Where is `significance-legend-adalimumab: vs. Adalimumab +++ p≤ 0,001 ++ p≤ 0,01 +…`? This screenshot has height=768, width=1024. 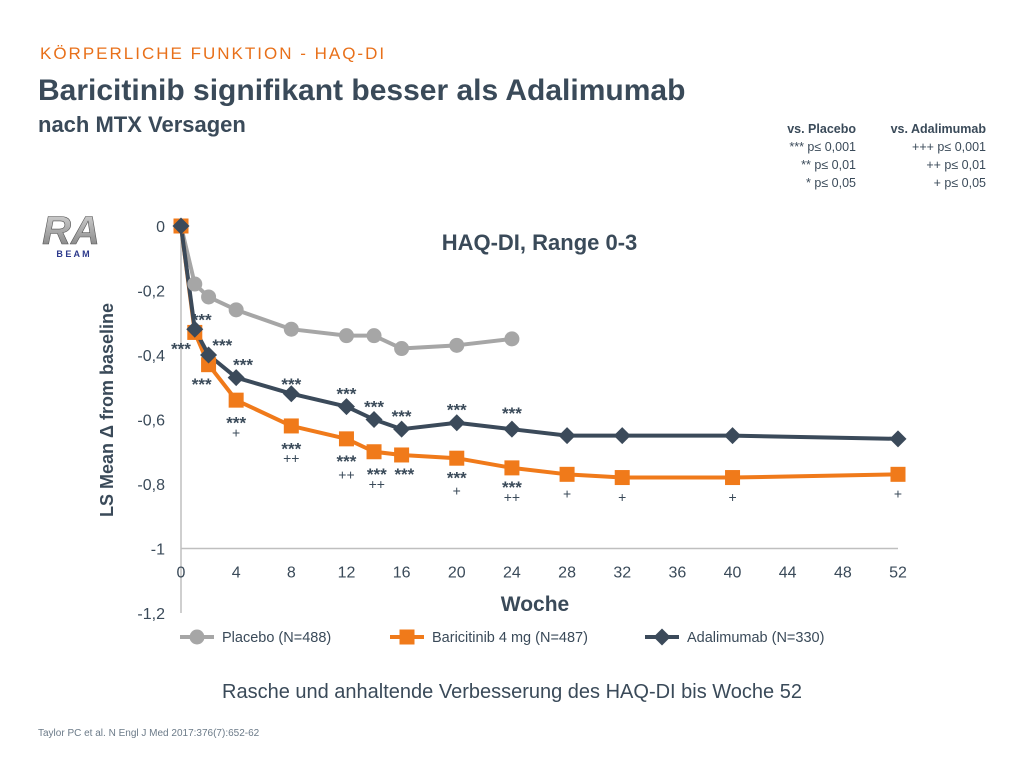
significance-legend-adalimumab: vs. Adalimumab +++ p≤ 0,001 ++ p≤ 0,01 +… is located at coordinates (923, 156).